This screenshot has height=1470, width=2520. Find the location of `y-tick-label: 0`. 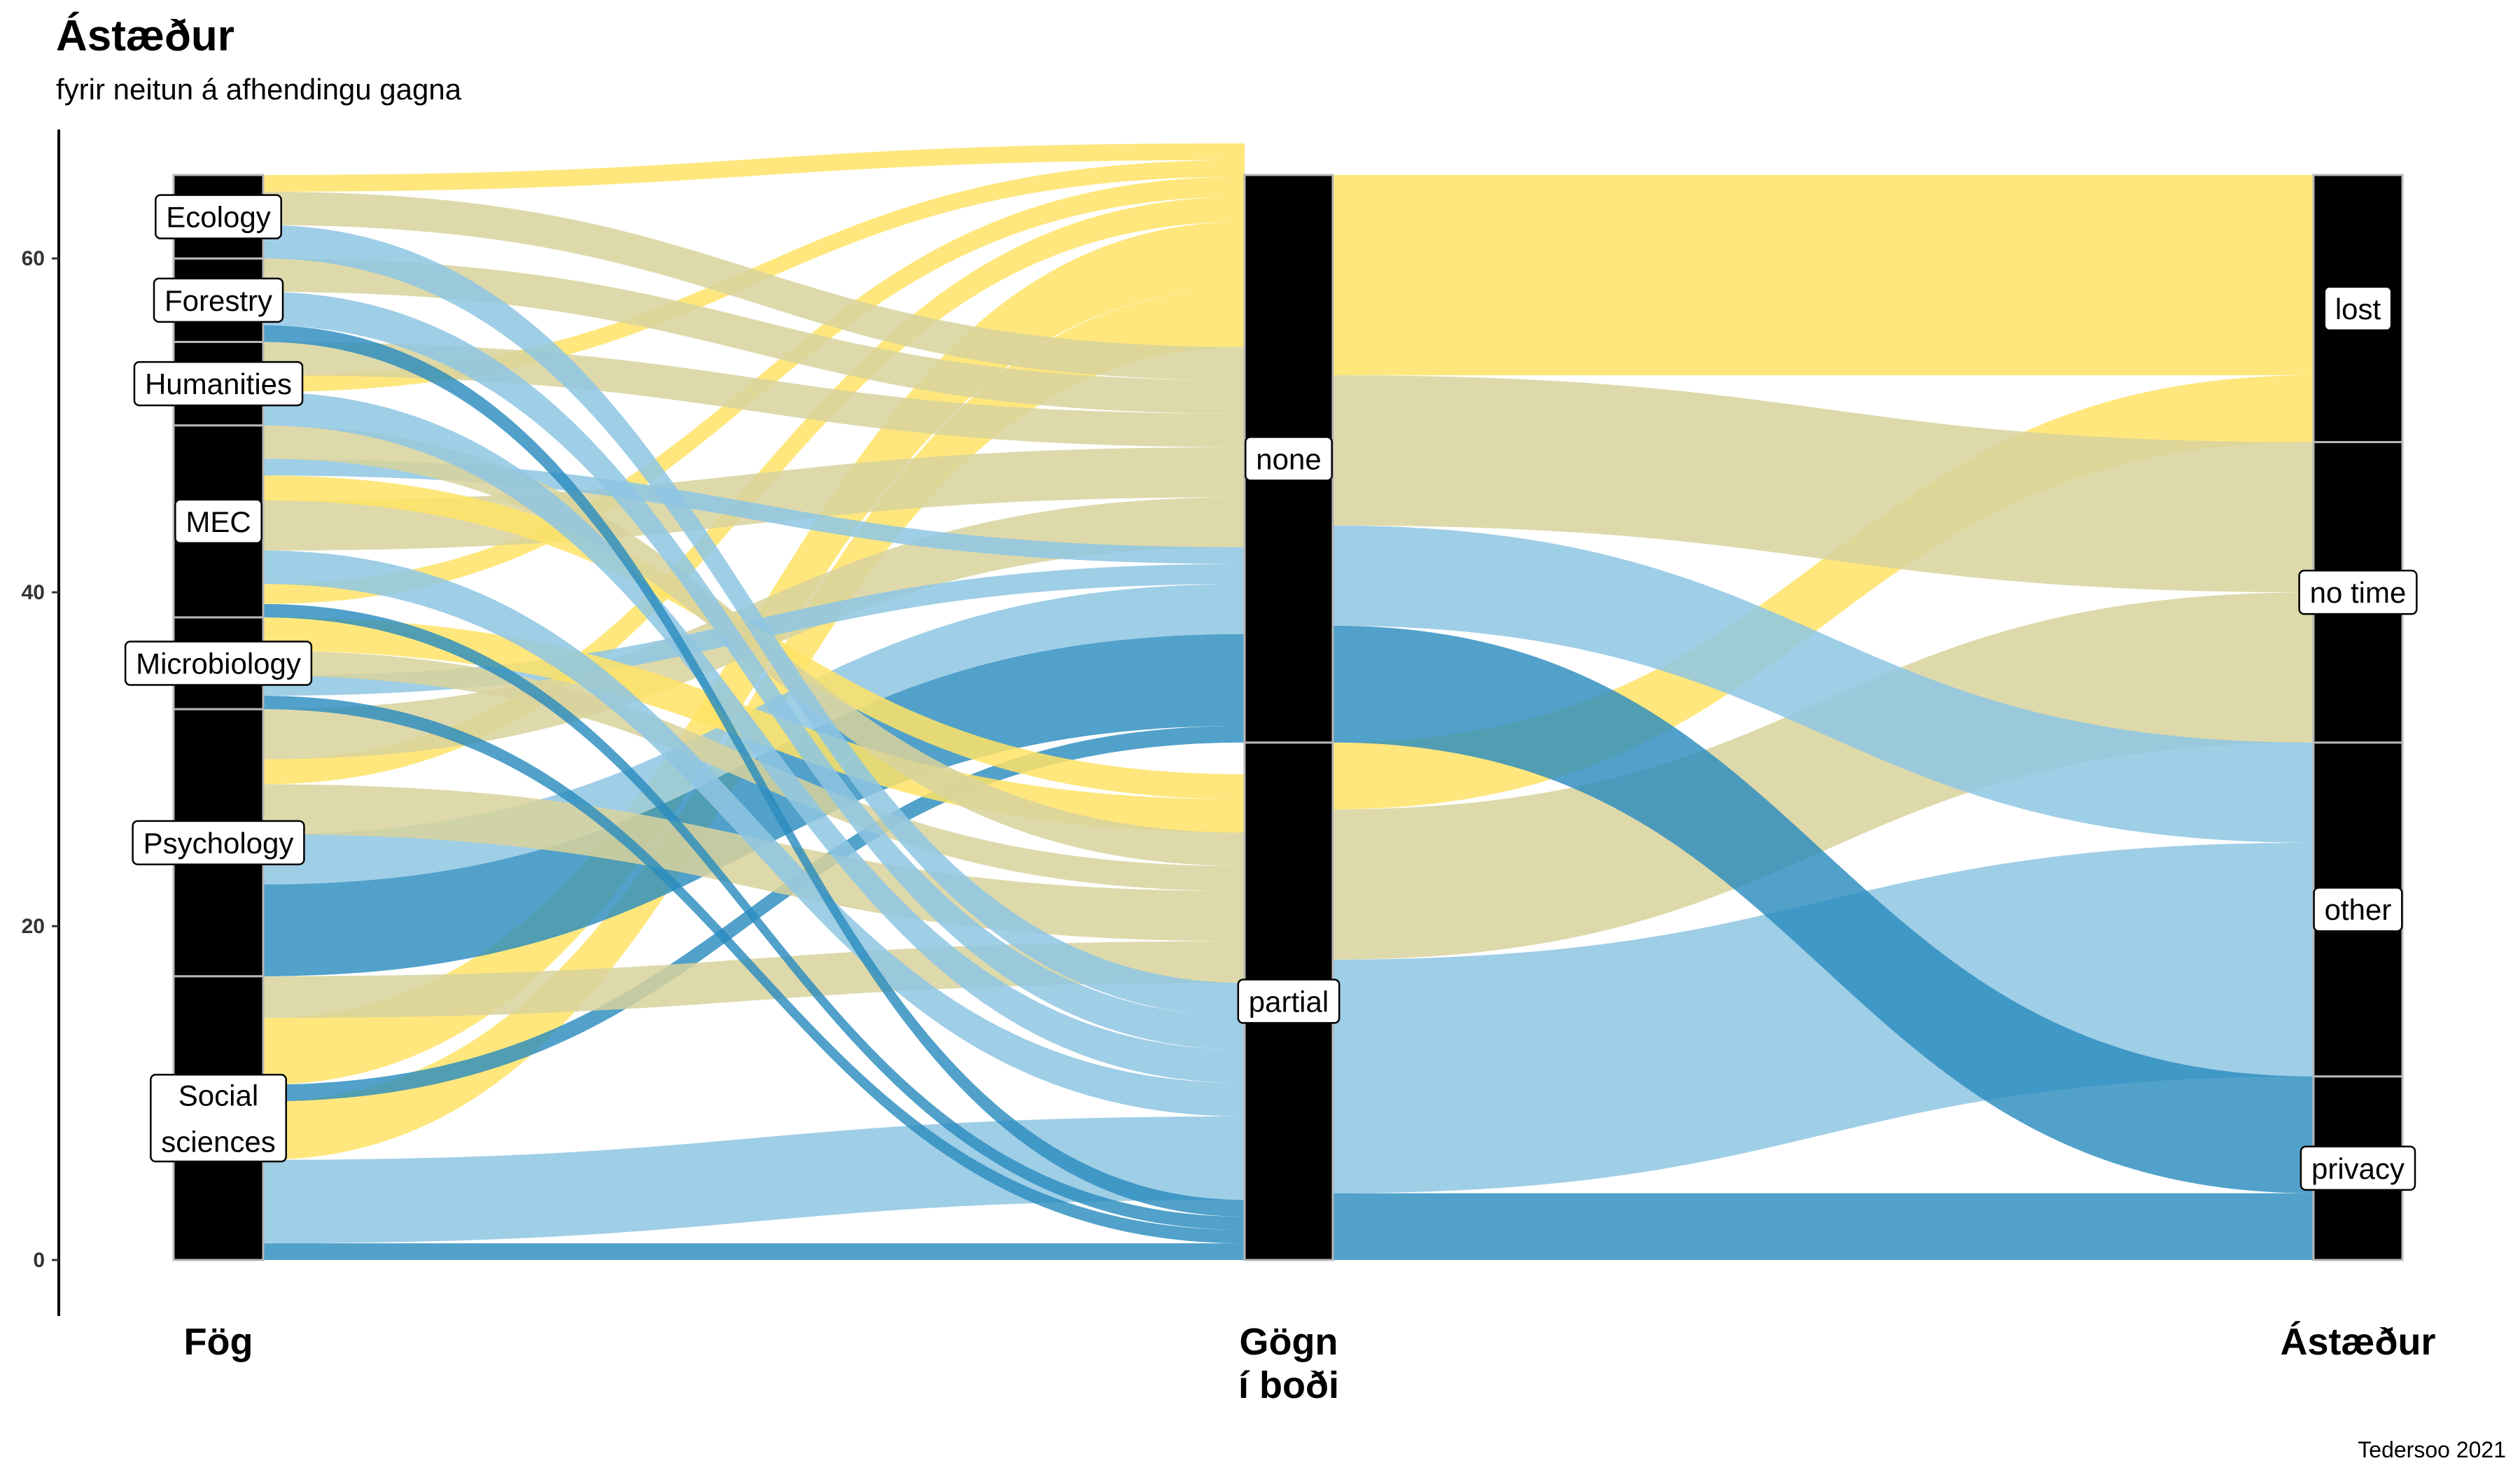

y-tick-label: 0 is located at coordinates (39, 1260).